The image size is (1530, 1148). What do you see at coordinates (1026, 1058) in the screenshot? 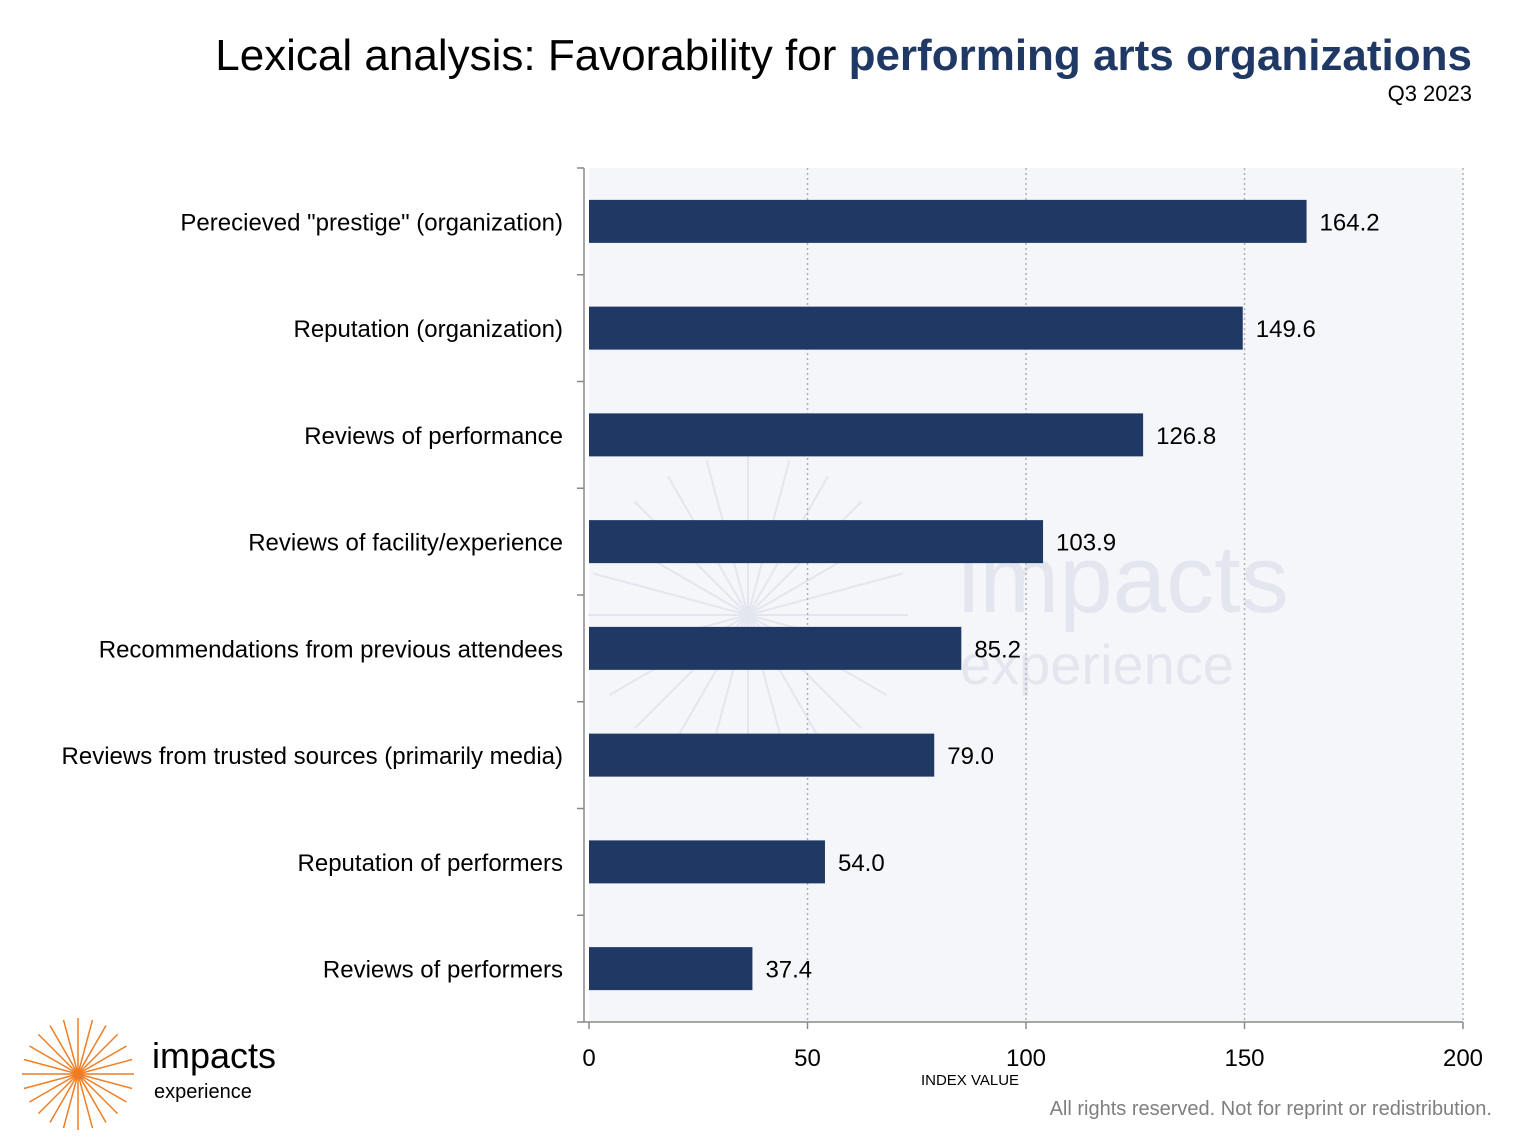
I see `x-tick-label: 100` at bounding box center [1026, 1058].